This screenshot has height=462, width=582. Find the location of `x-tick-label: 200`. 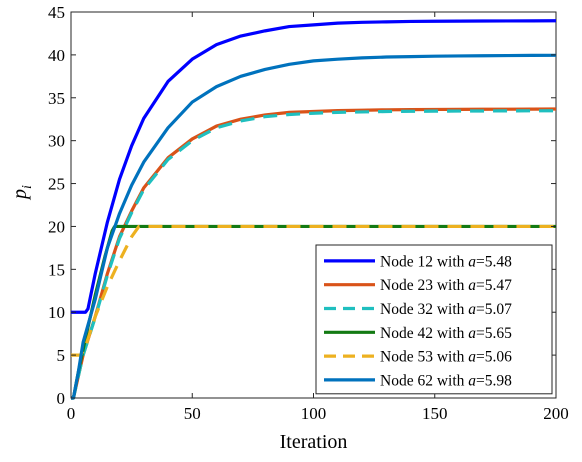

x-tick-label: 200 is located at coordinates (556, 413).